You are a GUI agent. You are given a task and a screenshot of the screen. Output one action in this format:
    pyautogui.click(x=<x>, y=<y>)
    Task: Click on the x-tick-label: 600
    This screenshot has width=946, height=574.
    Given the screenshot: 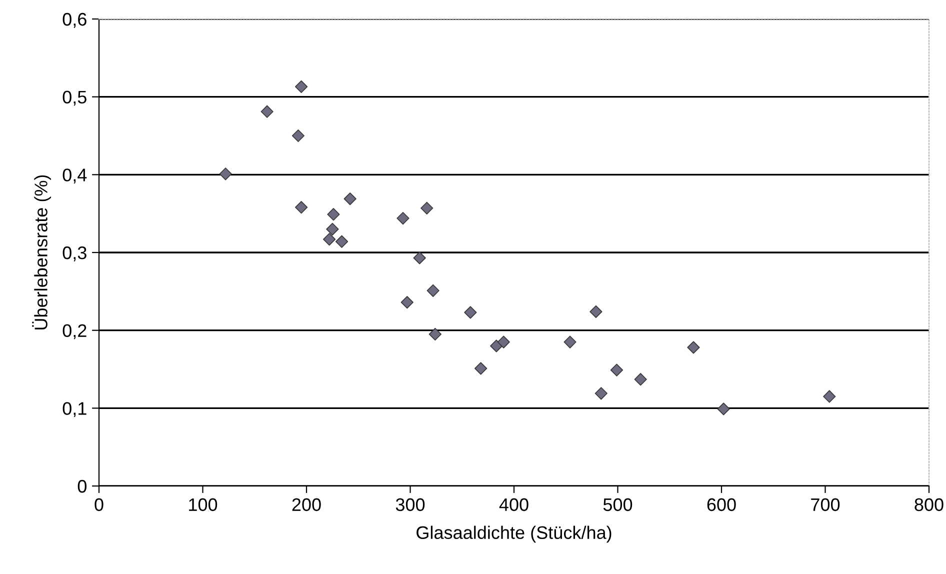 What is the action you would take?
    pyautogui.click(x=721, y=505)
    